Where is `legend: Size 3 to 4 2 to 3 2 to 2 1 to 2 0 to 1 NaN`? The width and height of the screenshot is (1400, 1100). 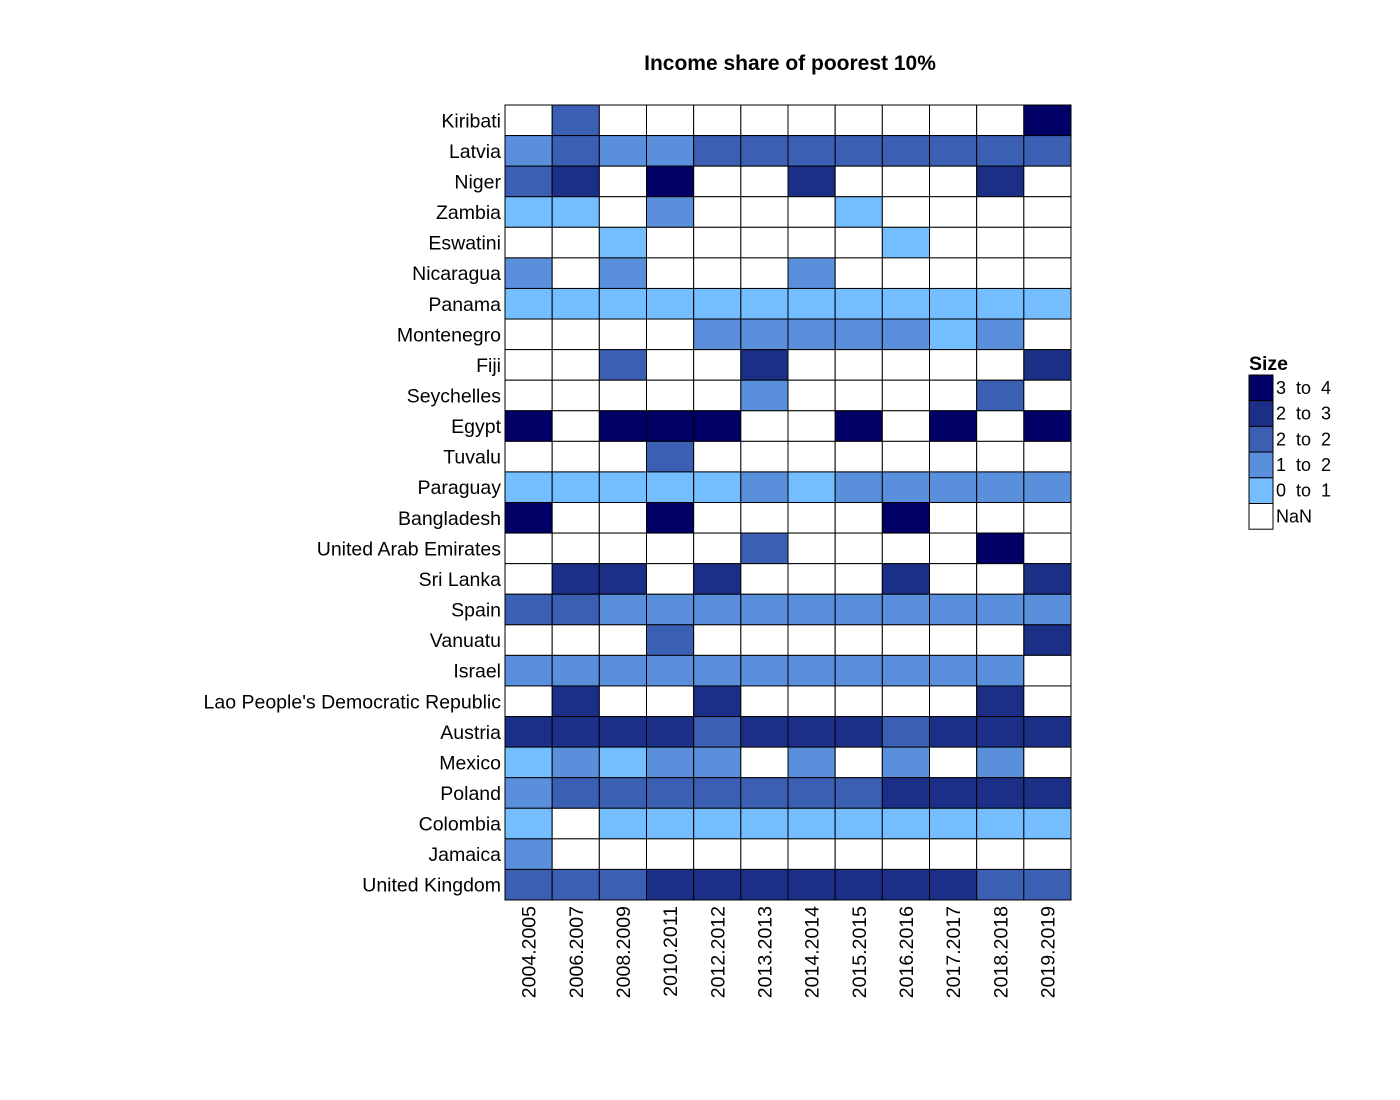
legend: Size 3 to 4 2 to 3 2 to 2 1 to 2 0 to 1 NaN is located at coordinates (1289, 441).